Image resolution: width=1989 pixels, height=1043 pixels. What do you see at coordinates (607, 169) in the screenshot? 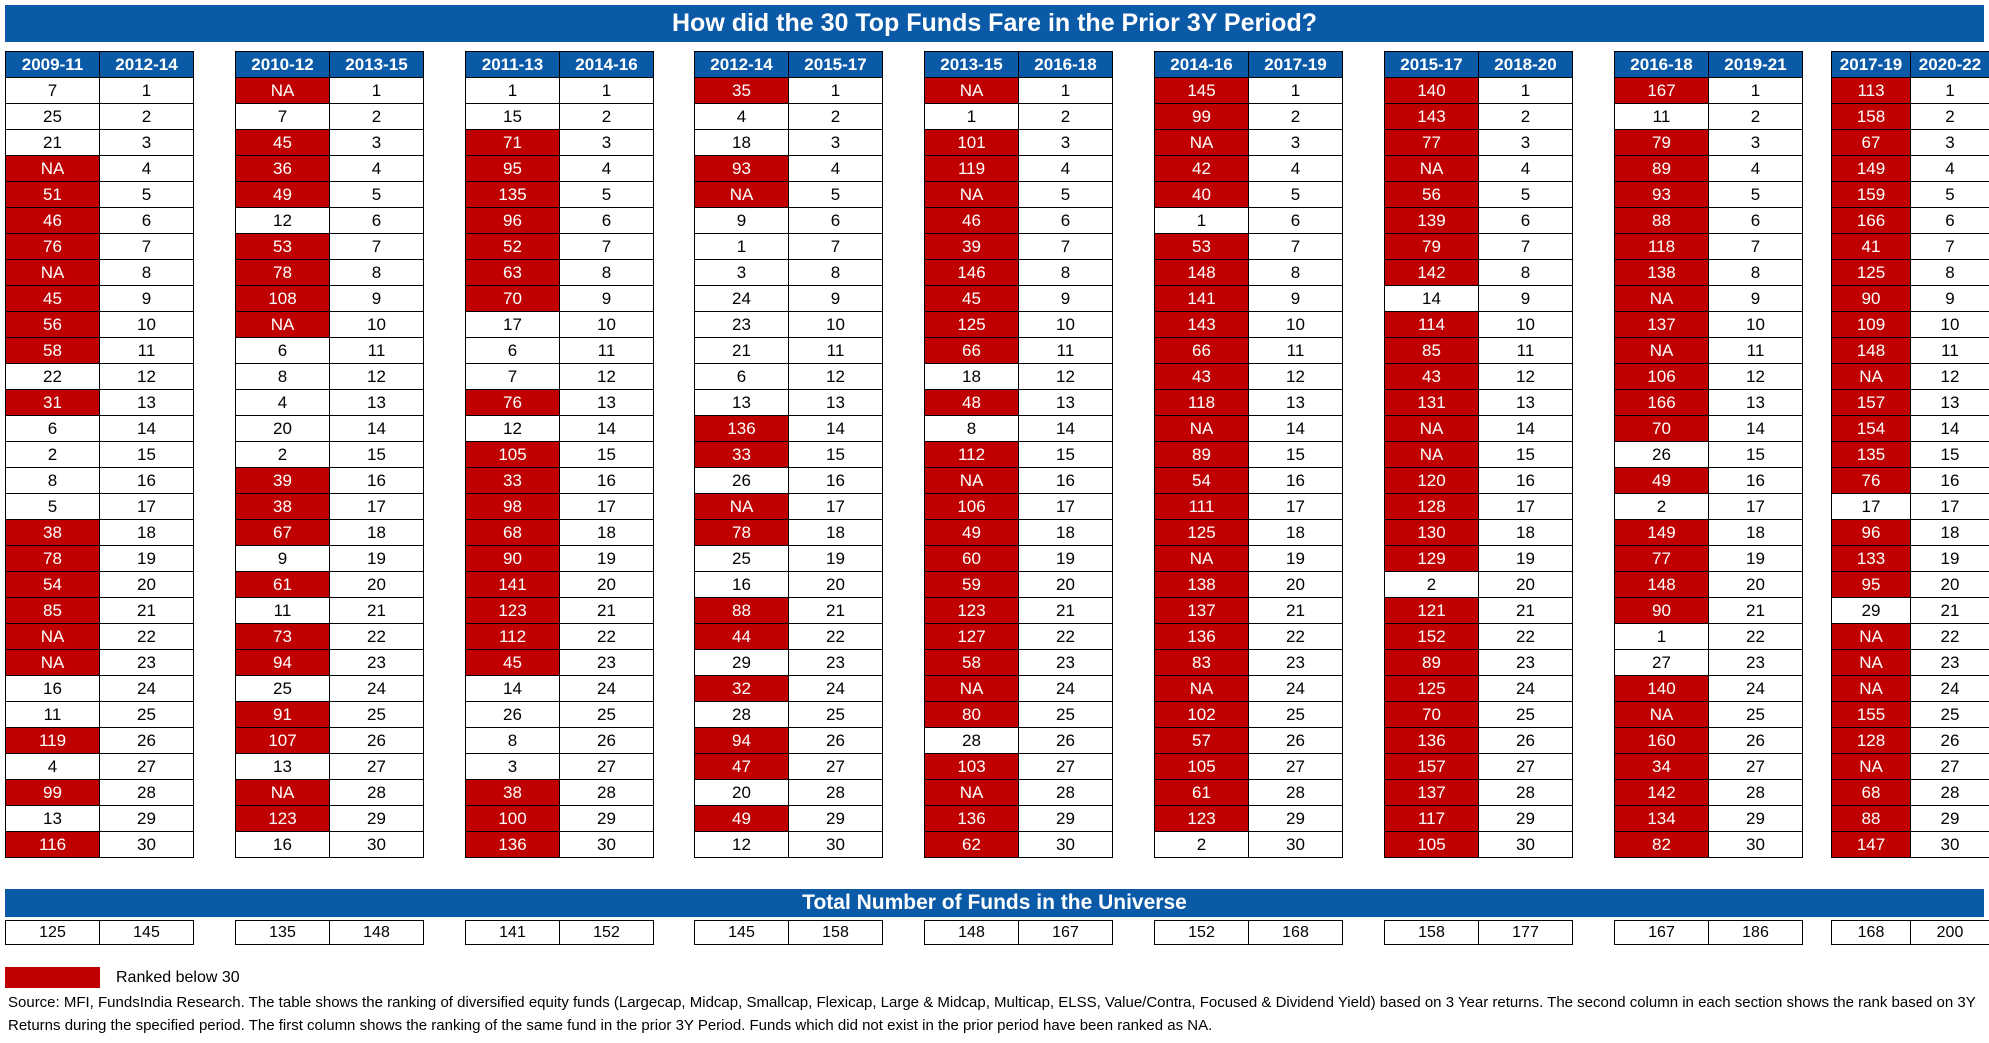
I see `current-rank-cell: 4` at bounding box center [607, 169].